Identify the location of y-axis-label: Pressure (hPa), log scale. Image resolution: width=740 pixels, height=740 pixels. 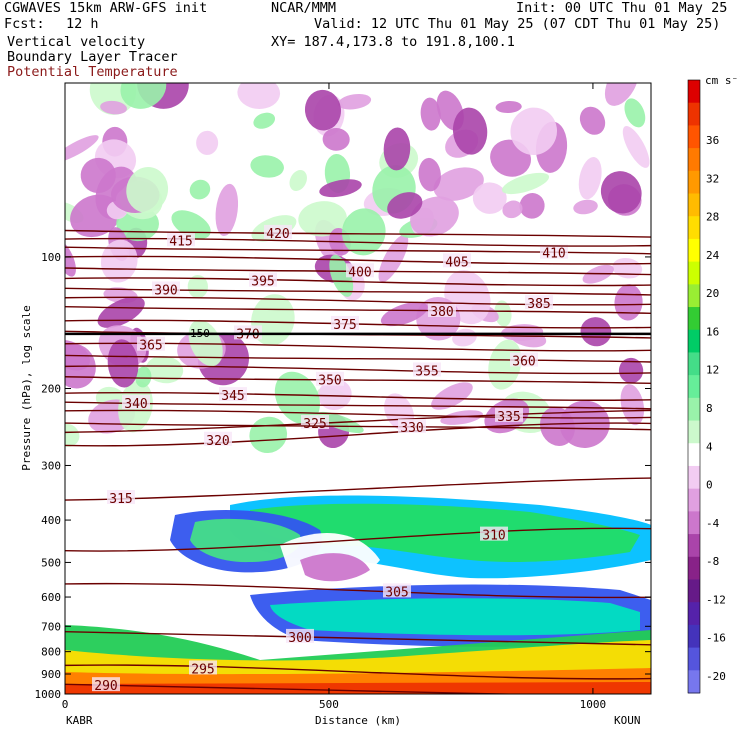
(26, 388).